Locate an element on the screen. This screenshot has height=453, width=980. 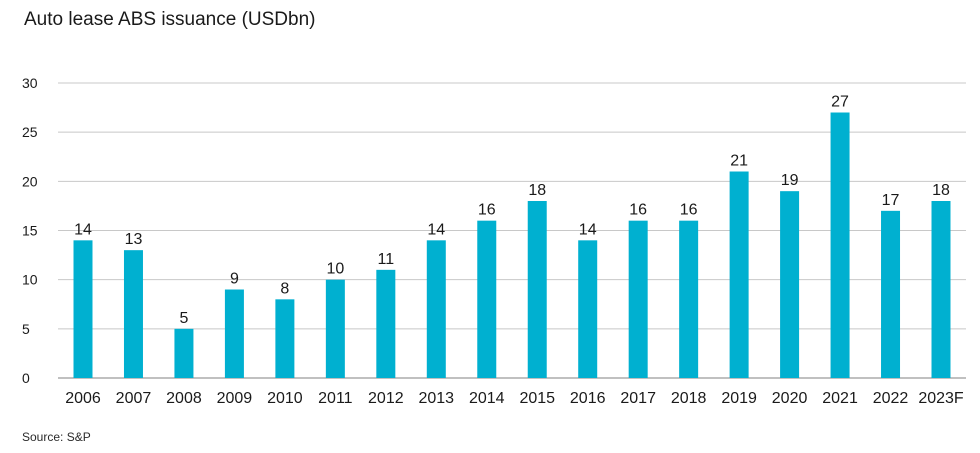
x-tick-label-2019: 2019 is located at coordinates (739, 398).